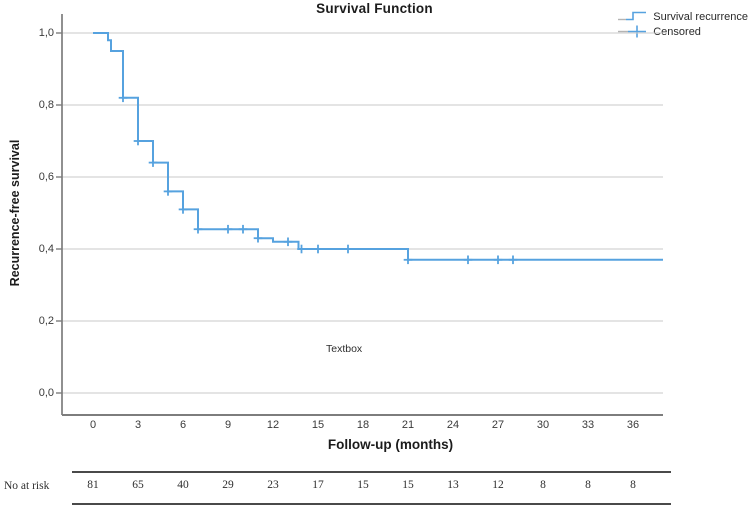 The width and height of the screenshot is (749, 514). I want to click on x-tick-label: 24, so click(453, 425).